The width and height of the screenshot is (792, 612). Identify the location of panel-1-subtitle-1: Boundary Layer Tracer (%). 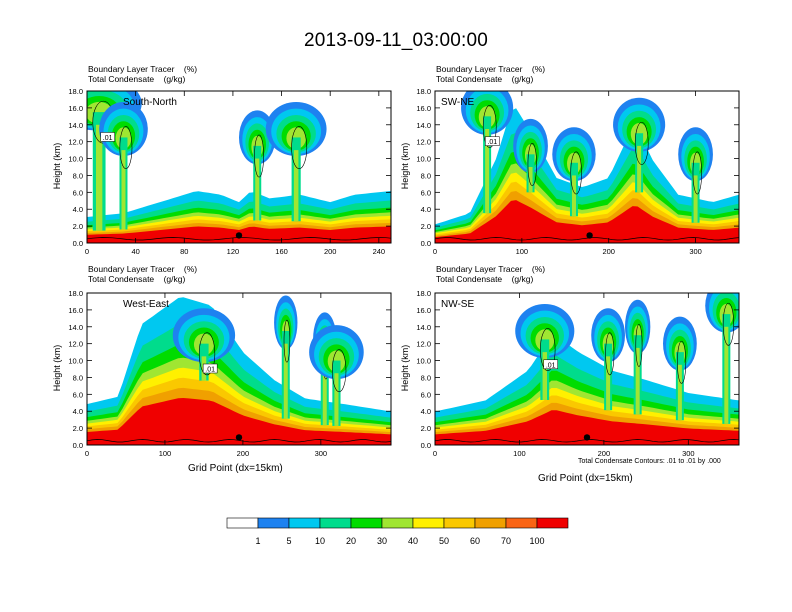
(143, 69).